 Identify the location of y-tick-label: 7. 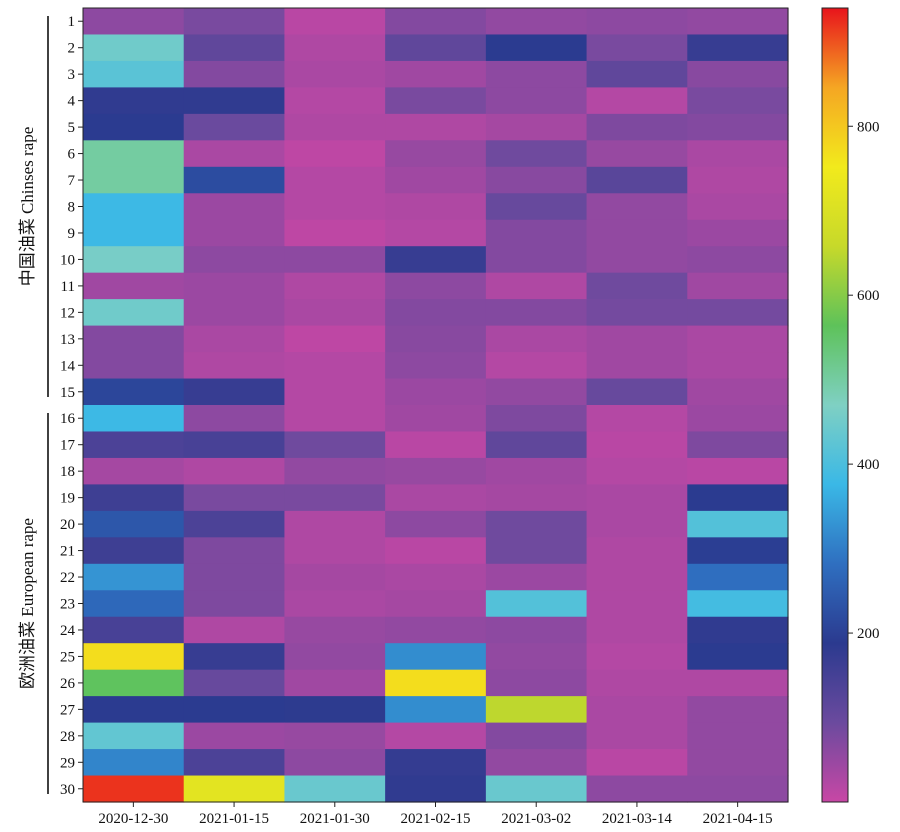
(72, 181).